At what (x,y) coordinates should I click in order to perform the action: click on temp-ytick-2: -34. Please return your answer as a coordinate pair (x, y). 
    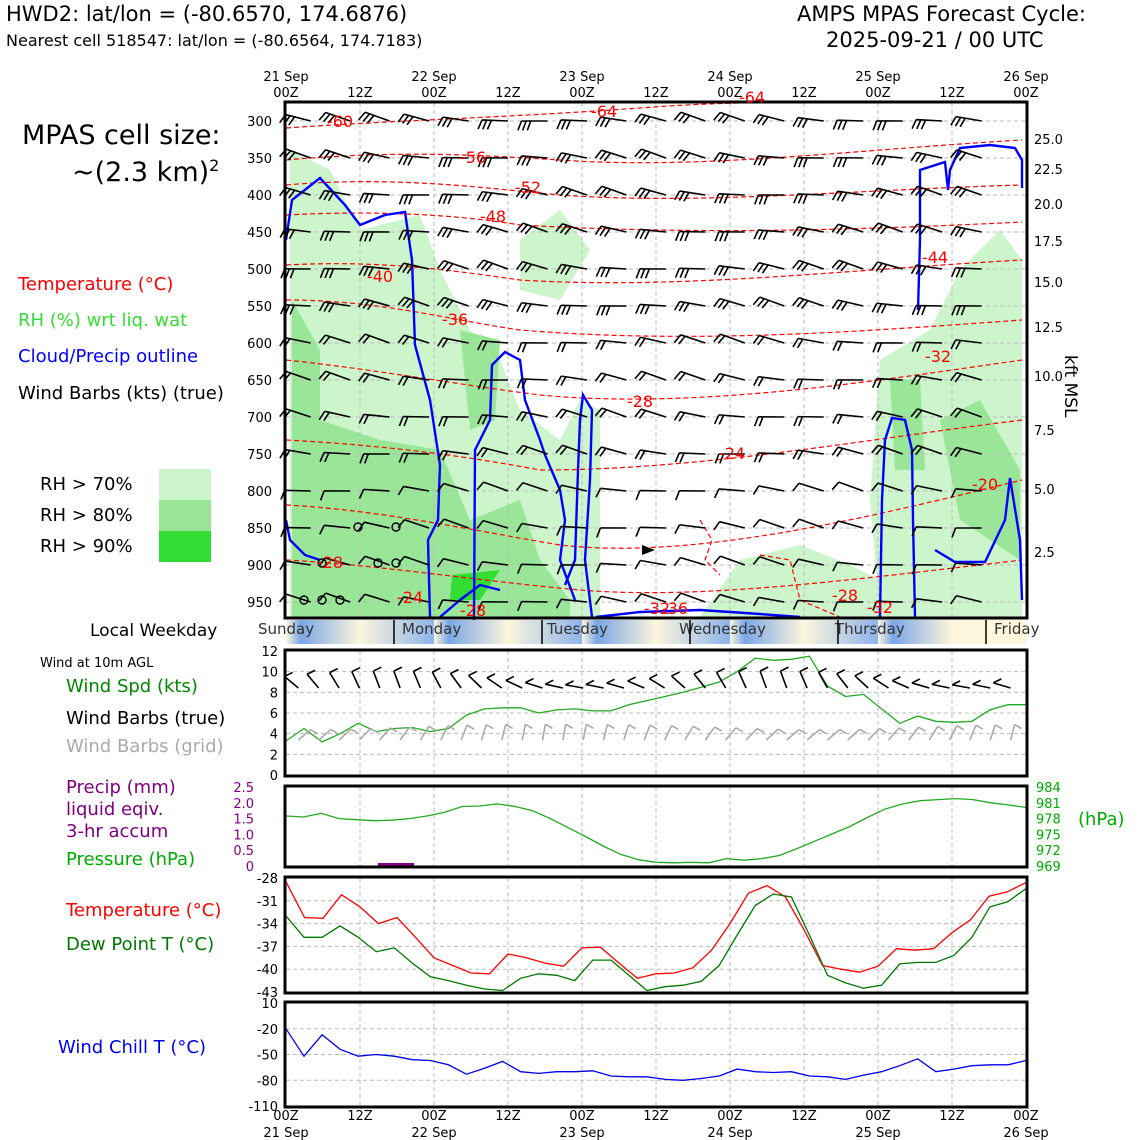
    Looking at the image, I should click on (267, 925).